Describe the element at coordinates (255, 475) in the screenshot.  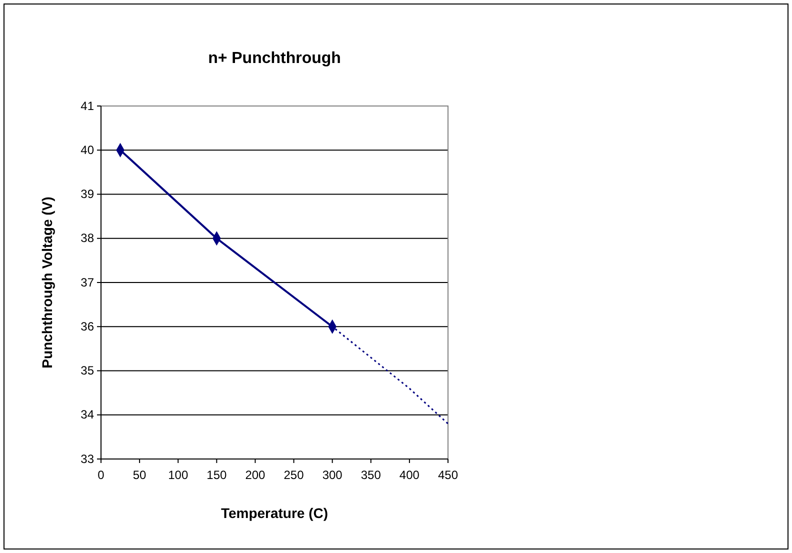
I see `x-tick-label: 200` at that location.